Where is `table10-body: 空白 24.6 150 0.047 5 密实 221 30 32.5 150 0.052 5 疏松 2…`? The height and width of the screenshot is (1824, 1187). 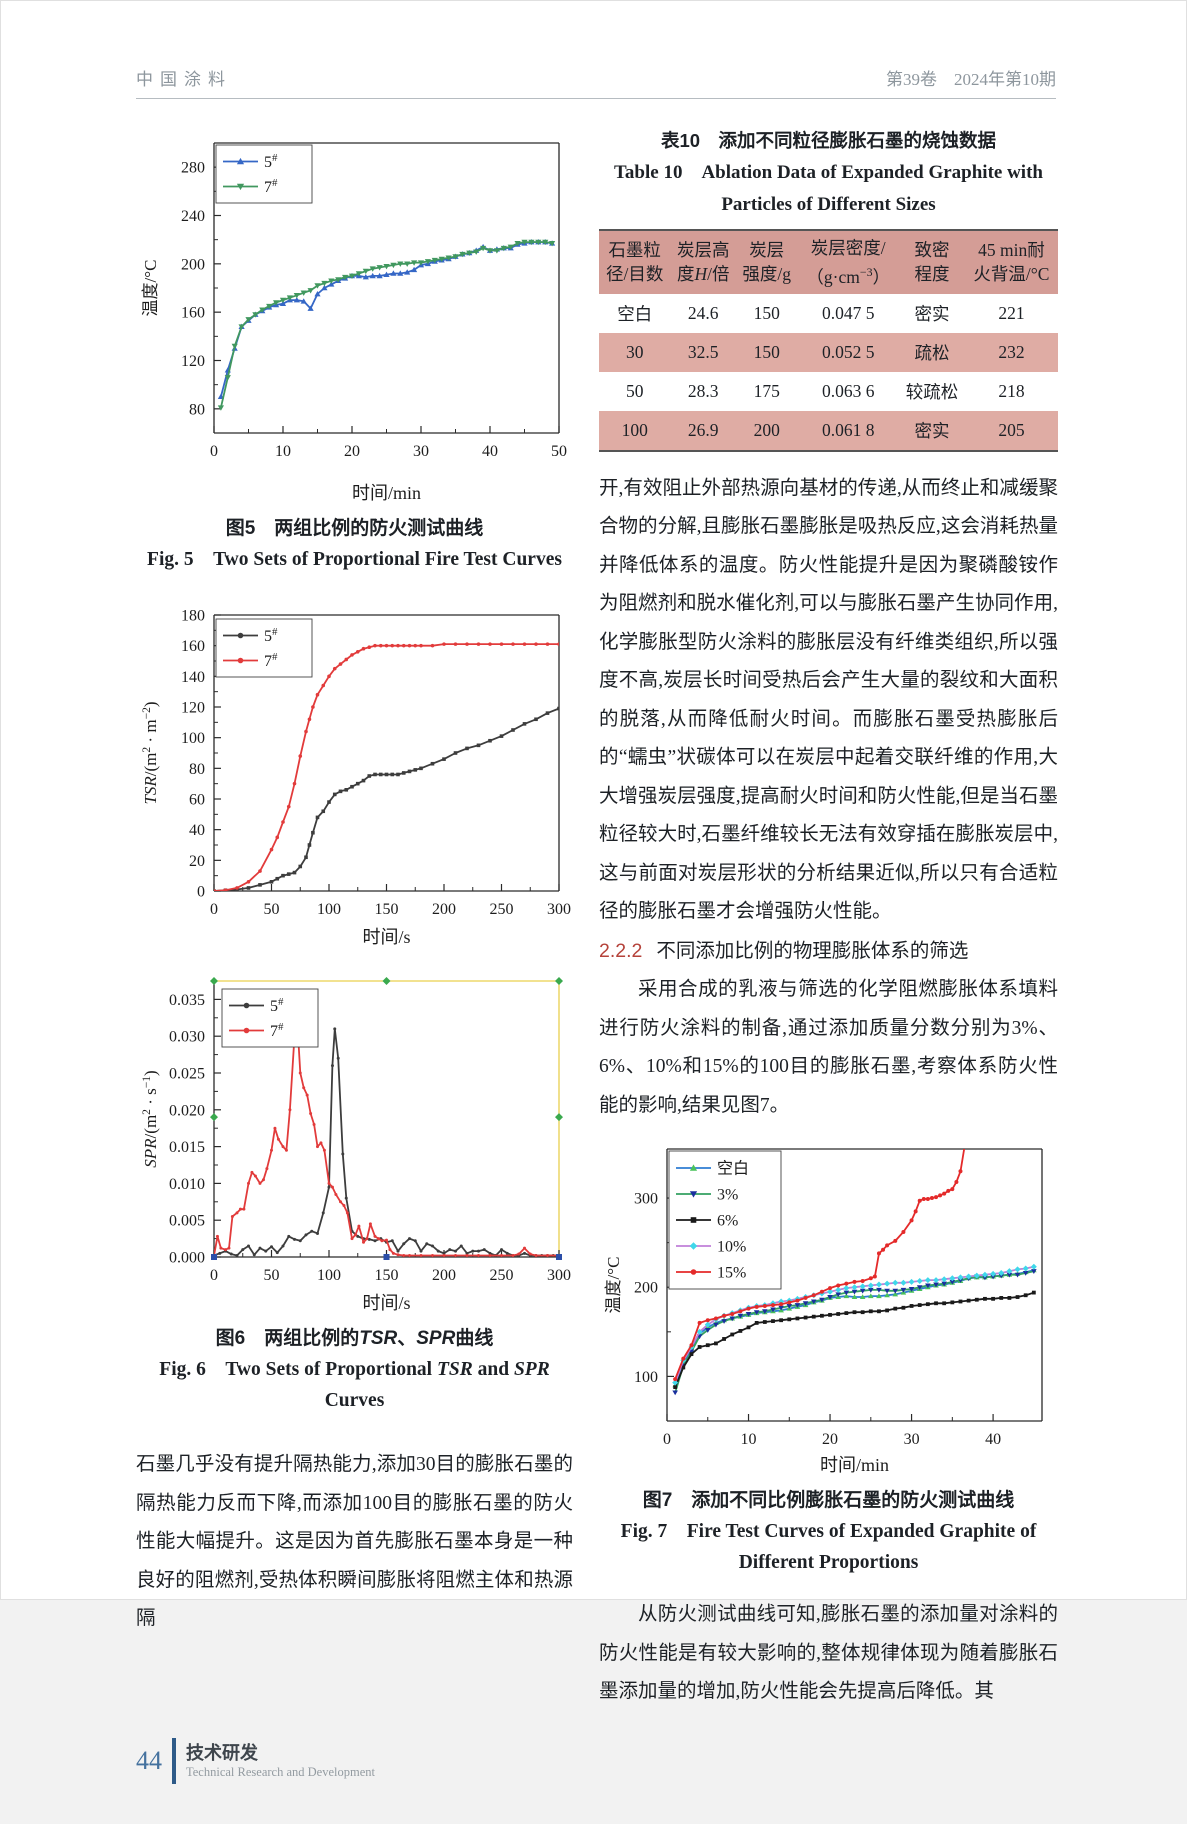 table10-body: 空白 24.6 150 0.047 5 密实 221 30 32.5 150 0.052 5 疏松 2… is located at coordinates (828, 372).